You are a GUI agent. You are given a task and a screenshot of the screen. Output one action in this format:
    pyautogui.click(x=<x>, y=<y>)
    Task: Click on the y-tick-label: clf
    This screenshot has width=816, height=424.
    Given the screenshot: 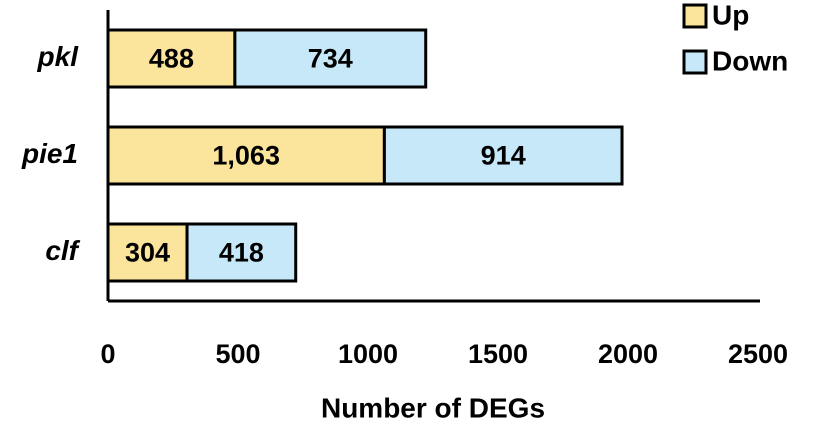 What is the action you would take?
    pyautogui.click(x=62, y=250)
    